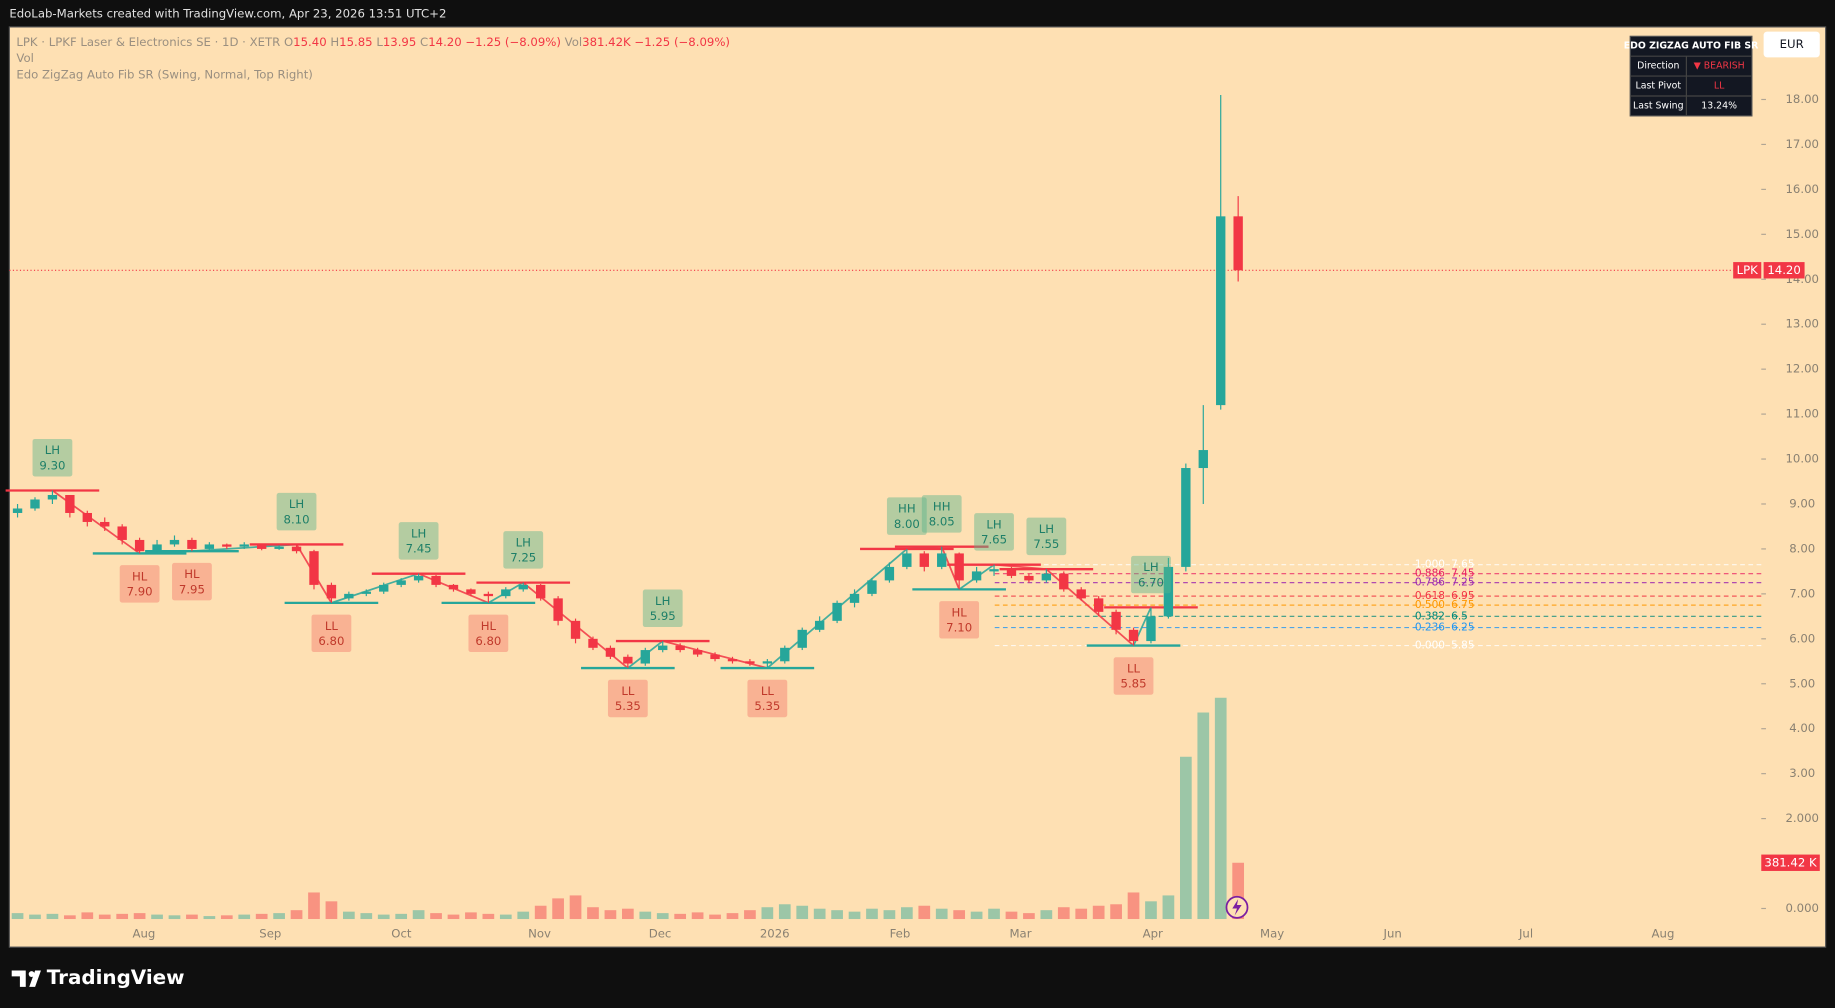  What do you see at coordinates (52, 457) in the screenshot?
I see `pivot-label: LH9.30` at bounding box center [52, 457].